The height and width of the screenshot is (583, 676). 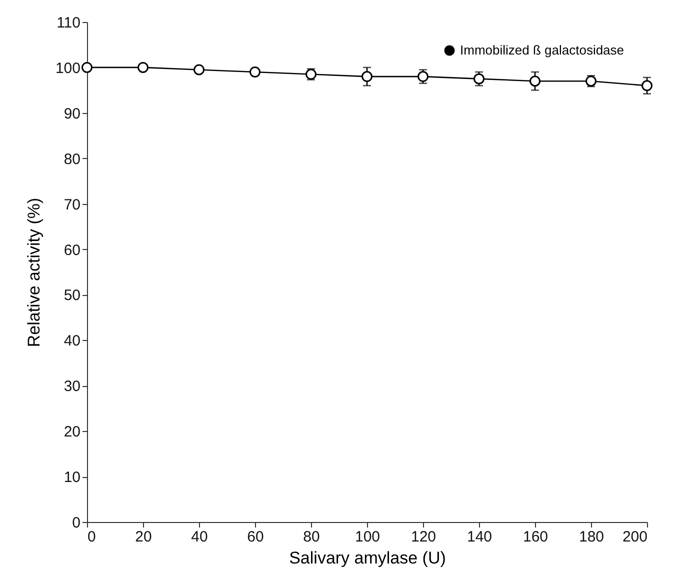 What do you see at coordinates (92, 537) in the screenshot?
I see `x-tick-label: 0` at bounding box center [92, 537].